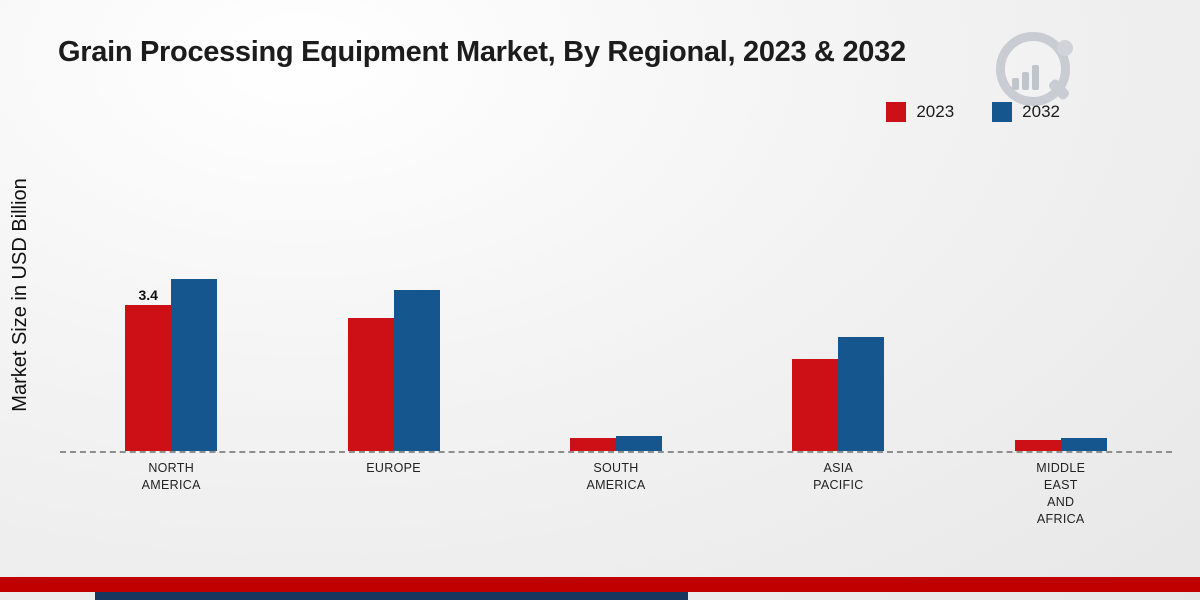 This screenshot has height=600, width=1200. I want to click on bar-2032-asia-pacific, so click(861, 394).